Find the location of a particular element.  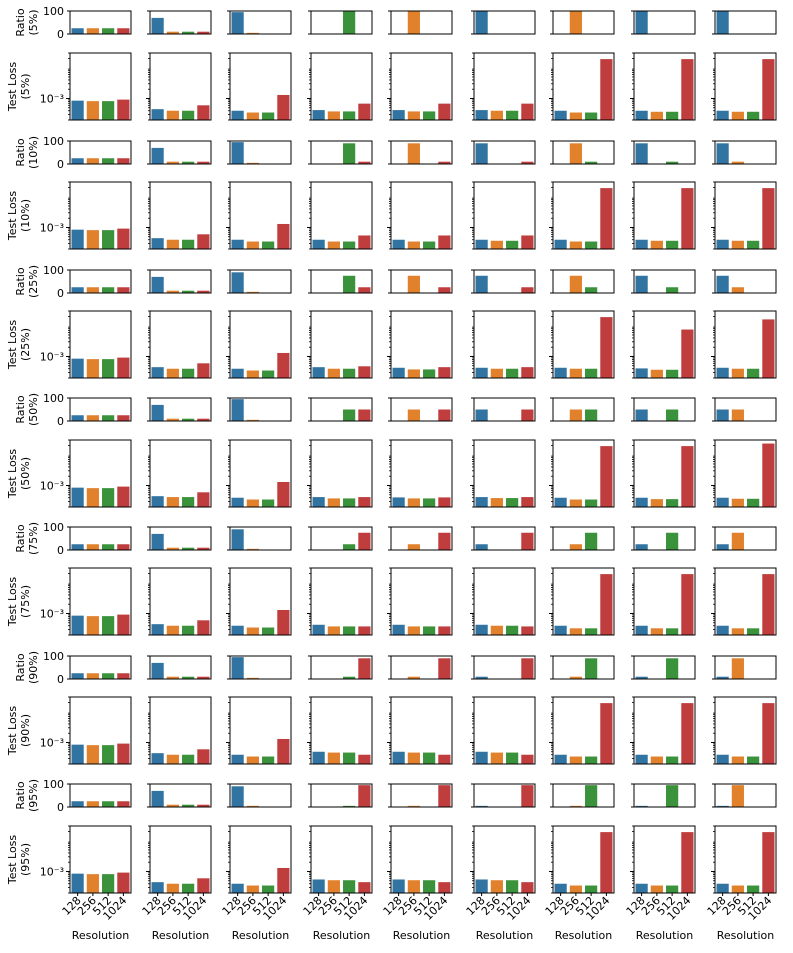

ratio-ylabel-pct: (75%) is located at coordinates (33, 538).